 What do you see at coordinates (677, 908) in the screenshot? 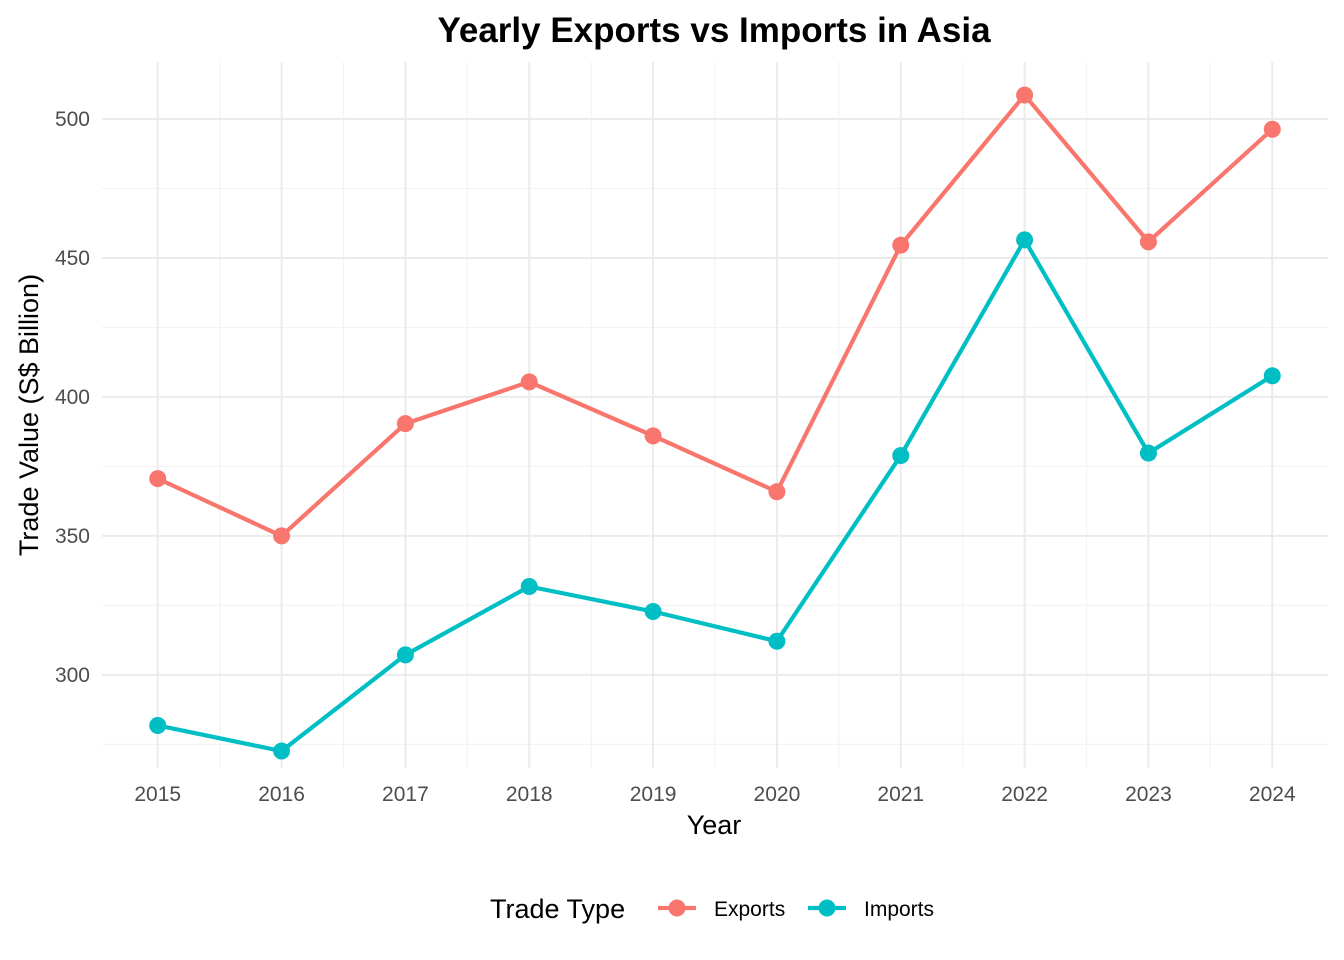
I see `legend-key-point-exports` at bounding box center [677, 908].